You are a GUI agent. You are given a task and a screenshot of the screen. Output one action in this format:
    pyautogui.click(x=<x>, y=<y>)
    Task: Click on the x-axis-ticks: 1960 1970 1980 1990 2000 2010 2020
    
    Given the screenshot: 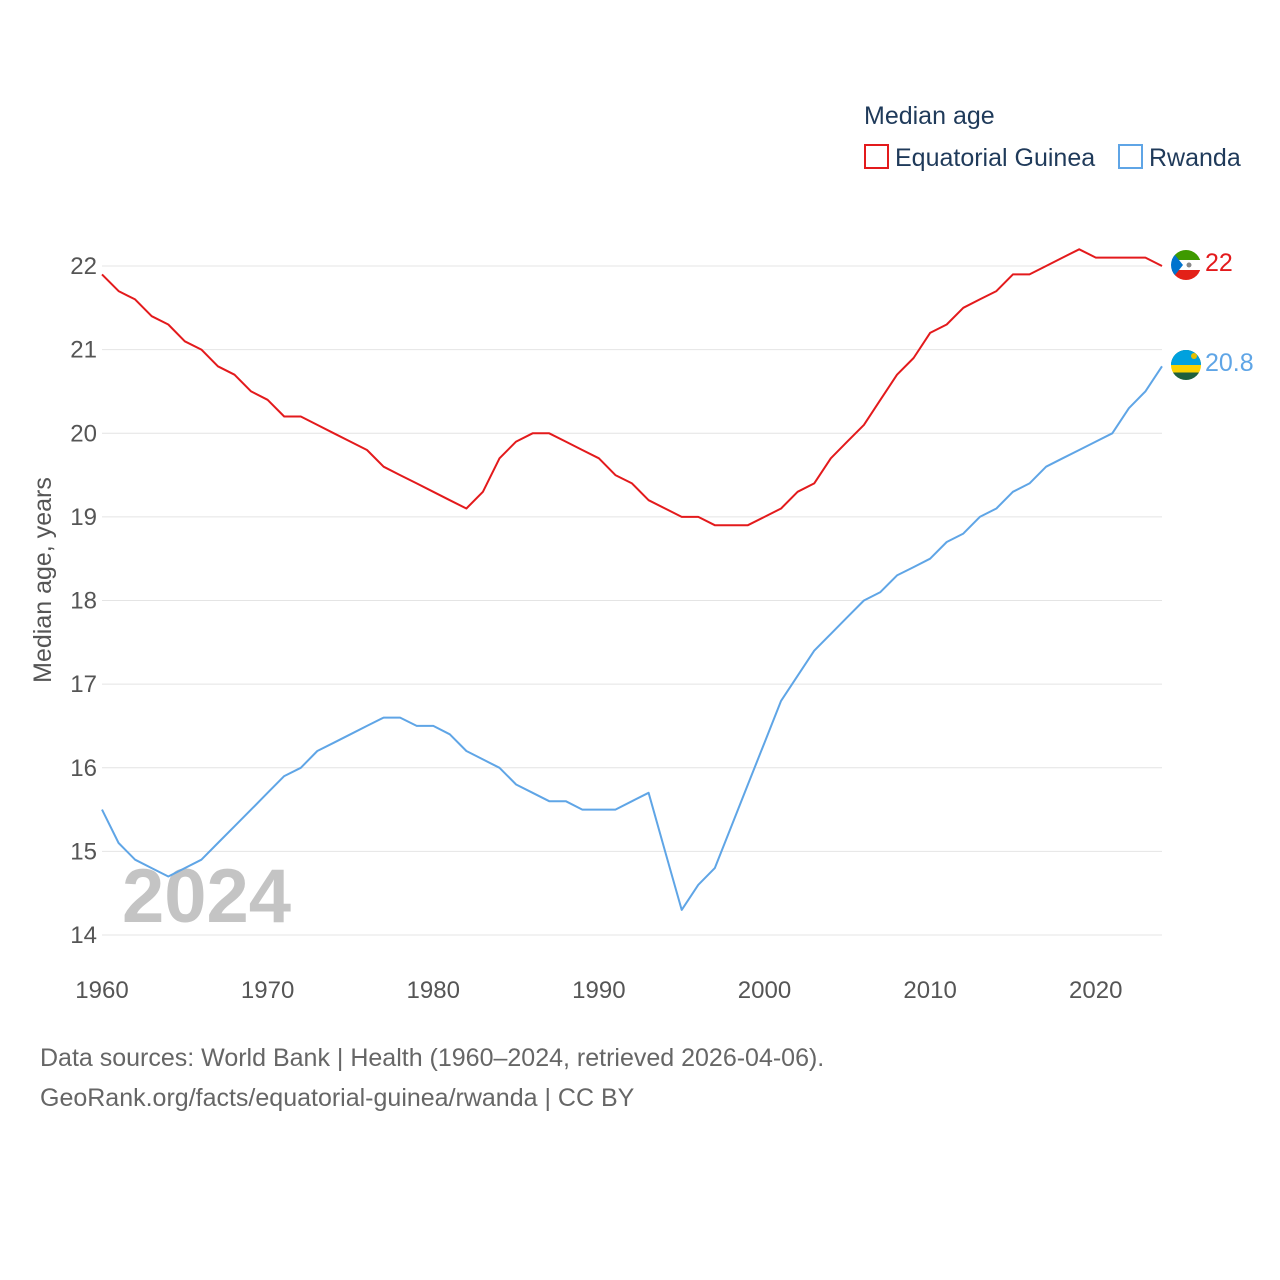 What is the action you would take?
    pyautogui.click(x=598, y=990)
    